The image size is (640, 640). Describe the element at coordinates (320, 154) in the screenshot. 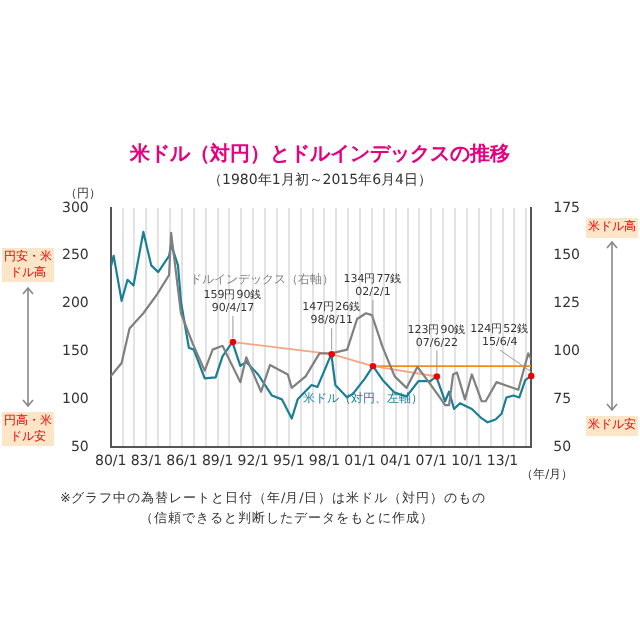

I see `chart-title: 米ドル（対円）とドルインデックスの推移` at that location.